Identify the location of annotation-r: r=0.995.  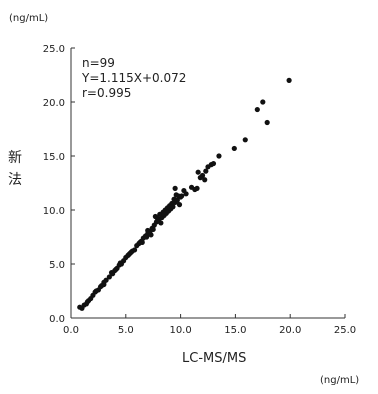
(106, 93).